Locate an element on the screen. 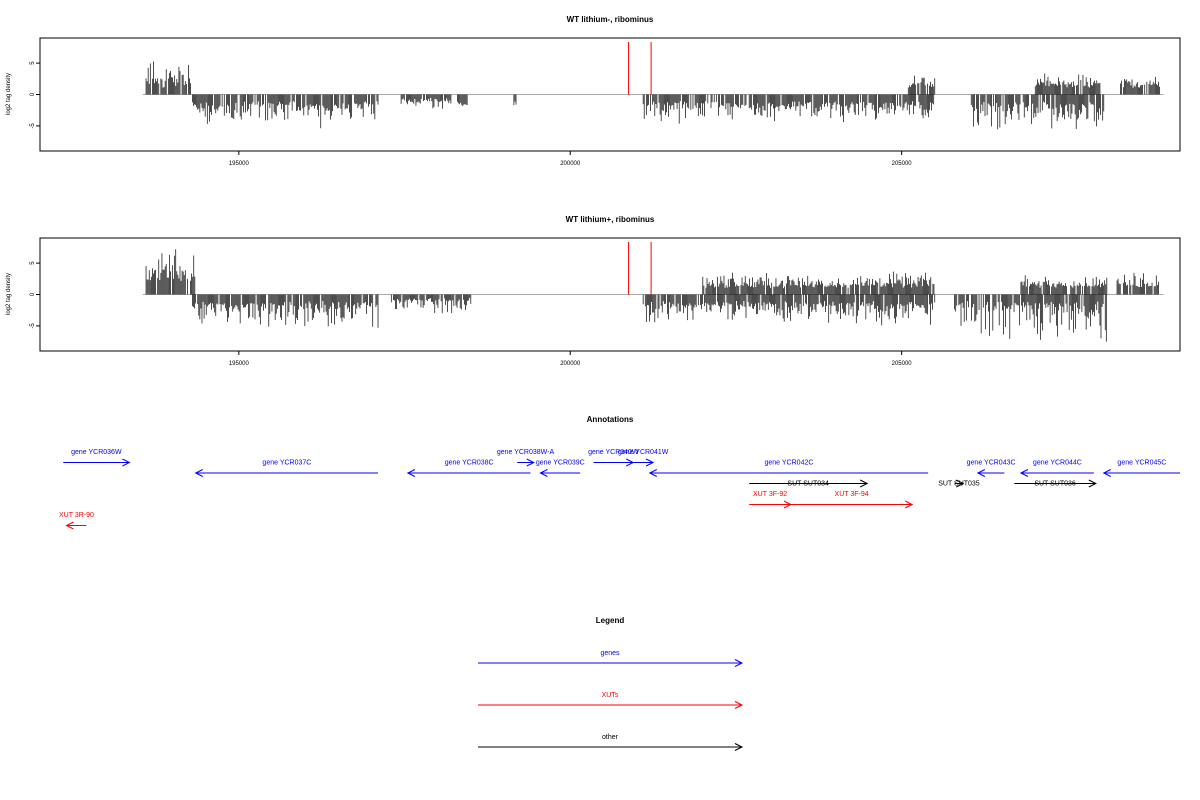 The width and height of the screenshot is (1200, 800). feature-label: SUT SUT036 is located at coordinates (1055, 484).